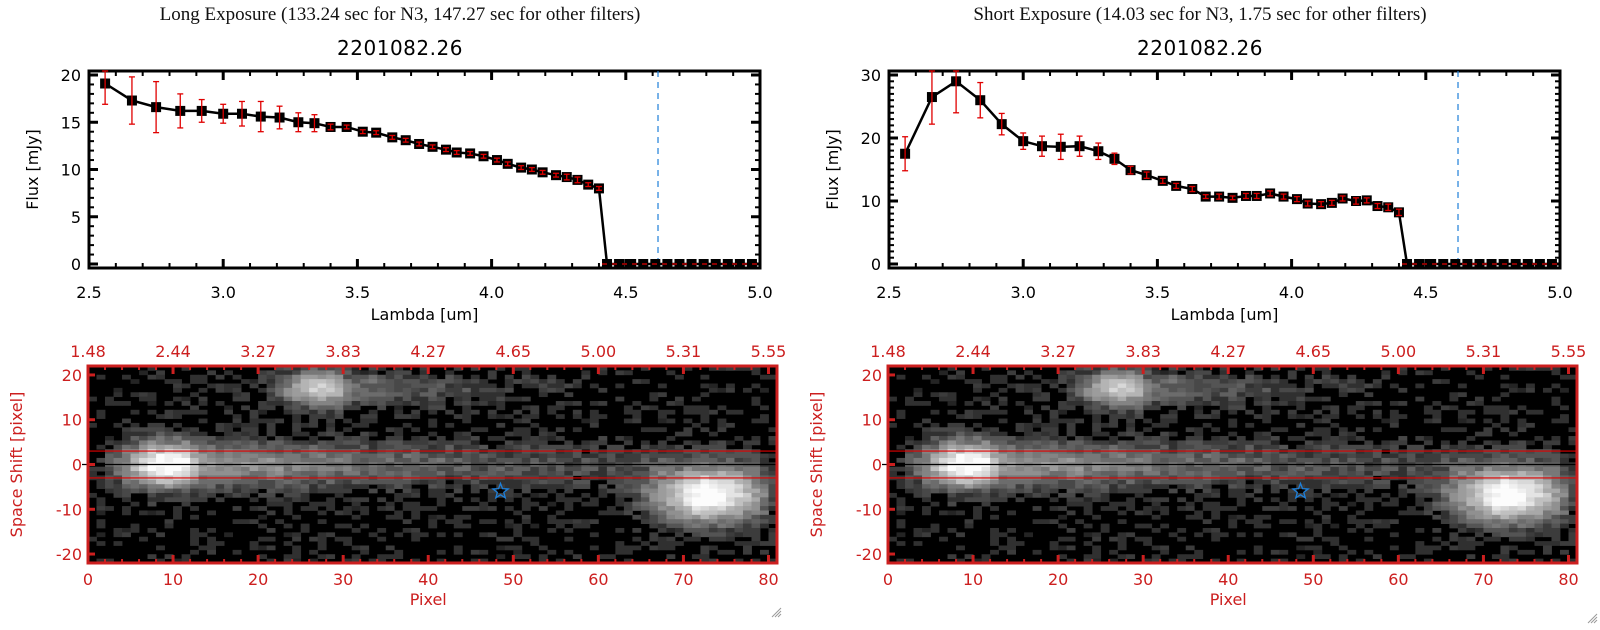 The image size is (1600, 630). Describe the element at coordinates (776, 612) in the screenshot. I see `resize-grip-icon` at that location.